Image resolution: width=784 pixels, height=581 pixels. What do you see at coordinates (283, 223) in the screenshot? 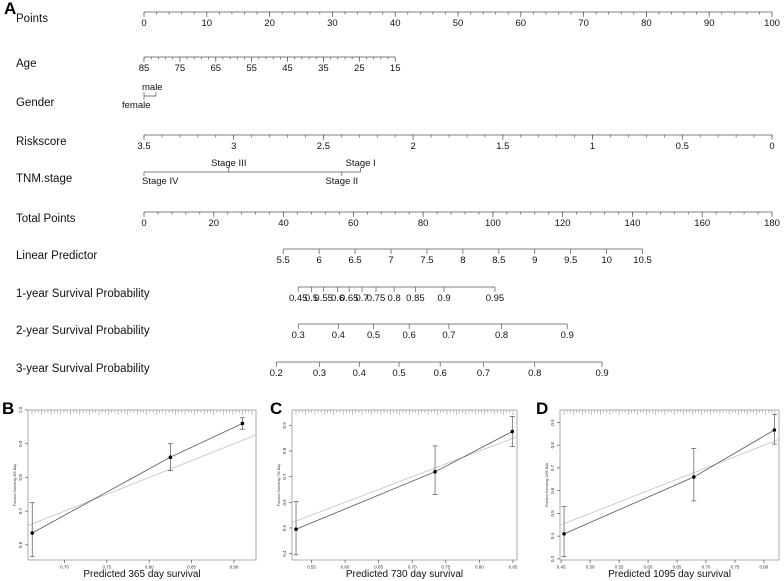
I see `total-points-tick-label: 40` at bounding box center [283, 223].